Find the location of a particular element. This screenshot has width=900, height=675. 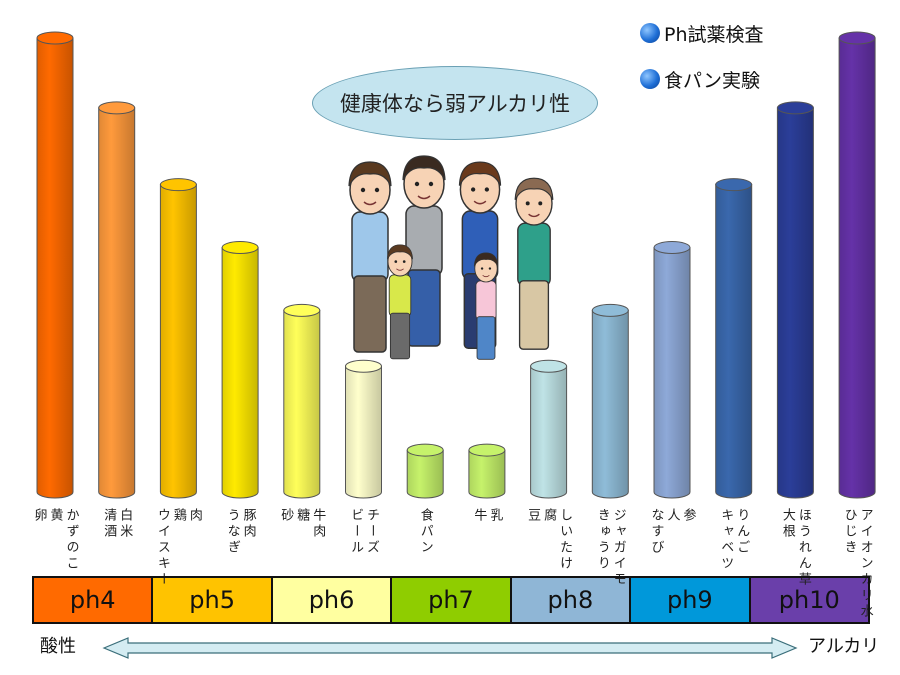

ph-segment: ph9 is located at coordinates (691, 600).